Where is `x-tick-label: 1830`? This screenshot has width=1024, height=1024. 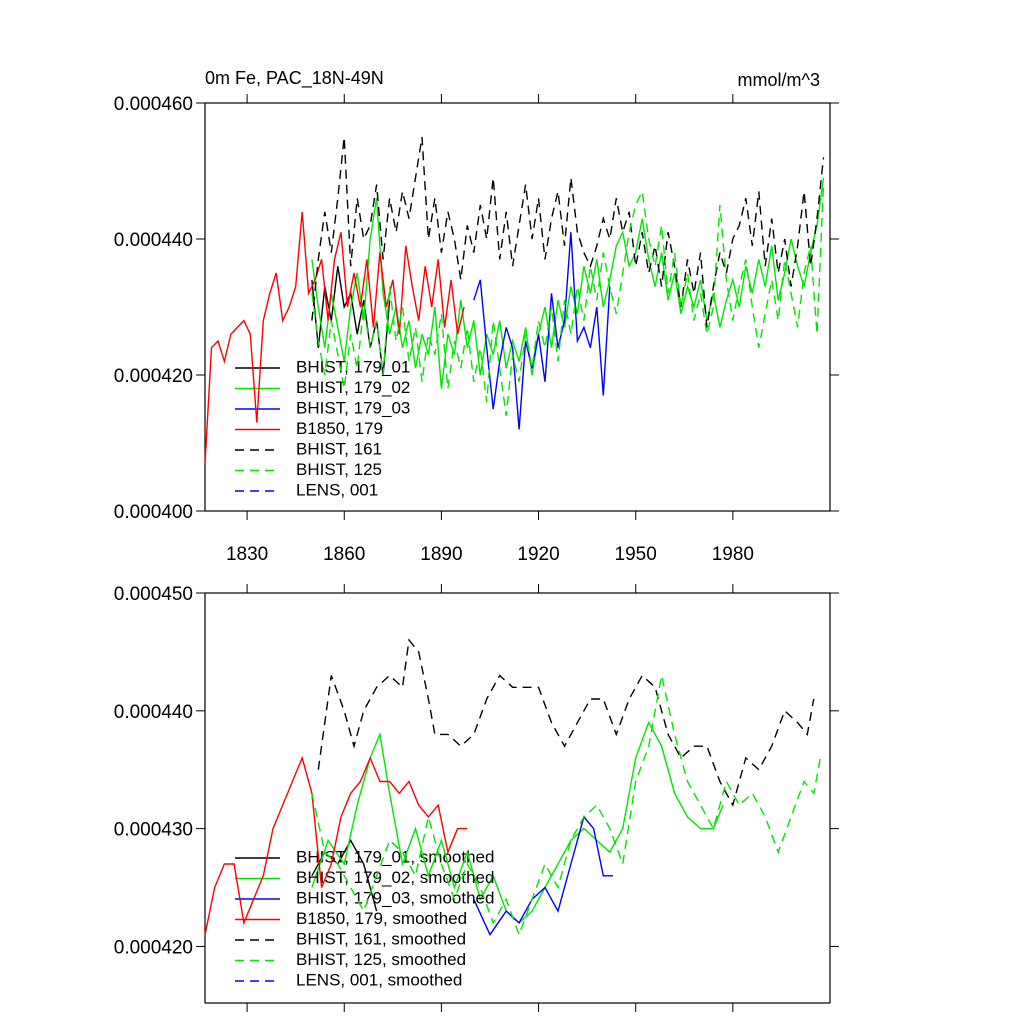
x-tick-label: 1830 is located at coordinates (247, 554).